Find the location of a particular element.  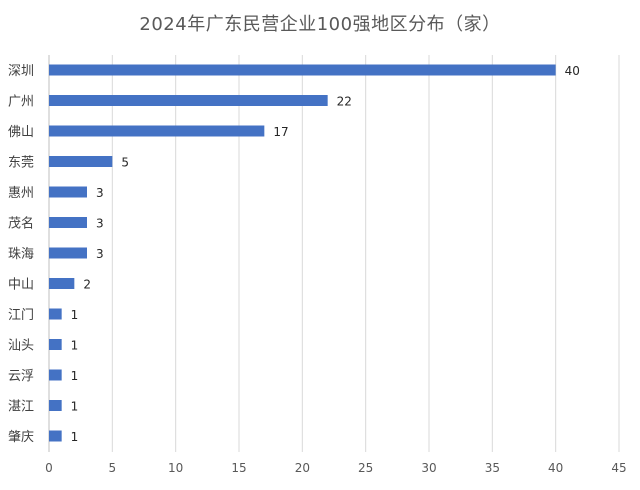

x-tick-label: 35 is located at coordinates (492, 468).